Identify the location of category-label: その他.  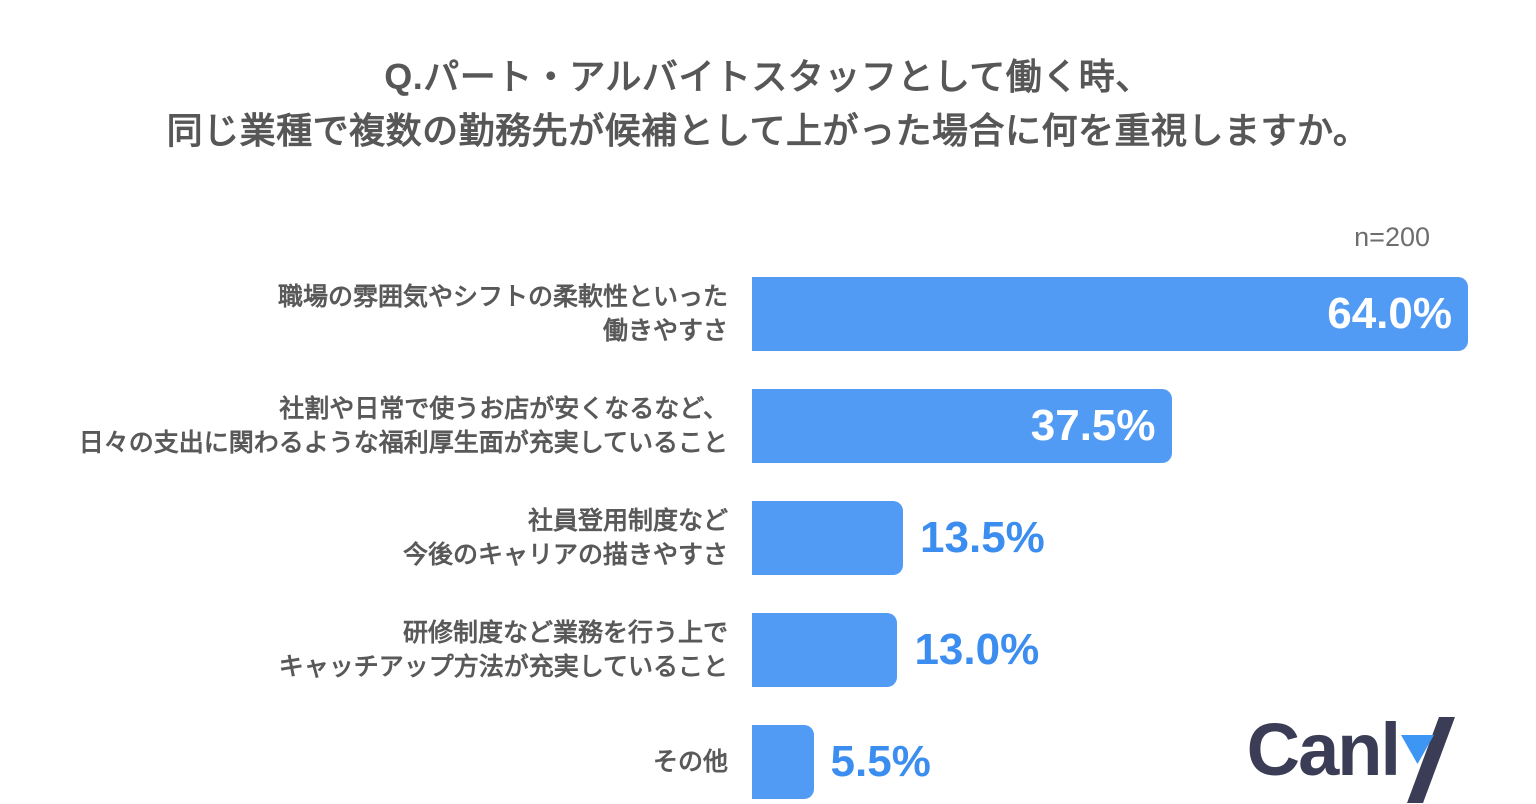
(690, 762).